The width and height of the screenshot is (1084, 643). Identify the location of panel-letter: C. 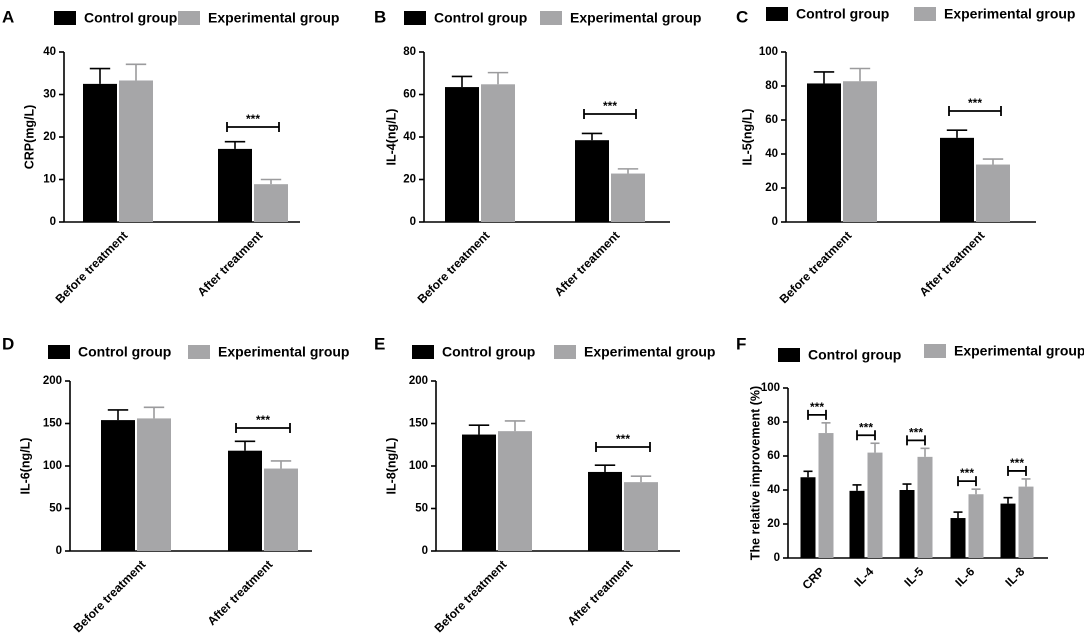
(742, 16).